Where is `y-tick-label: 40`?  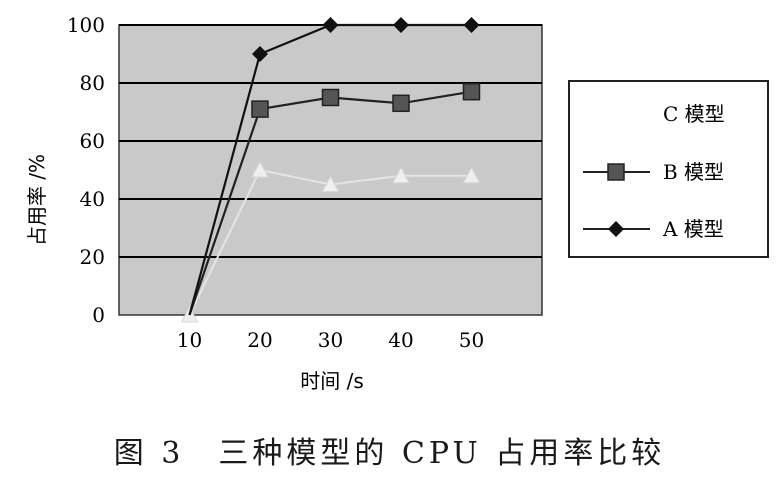 y-tick-label: 40 is located at coordinates (92, 199).